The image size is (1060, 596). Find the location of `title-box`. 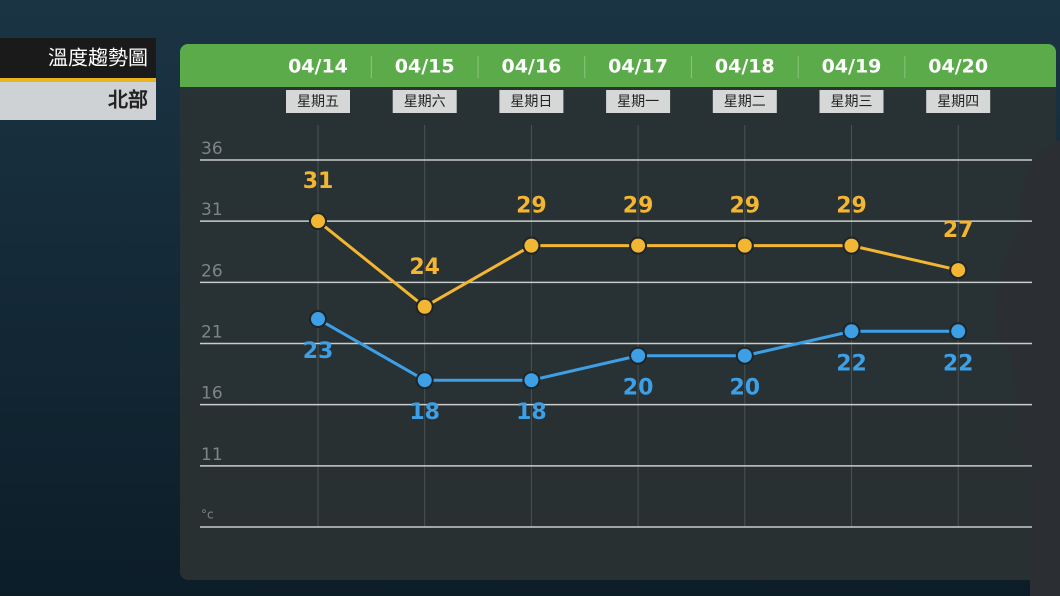

title-box is located at coordinates (78, 58).